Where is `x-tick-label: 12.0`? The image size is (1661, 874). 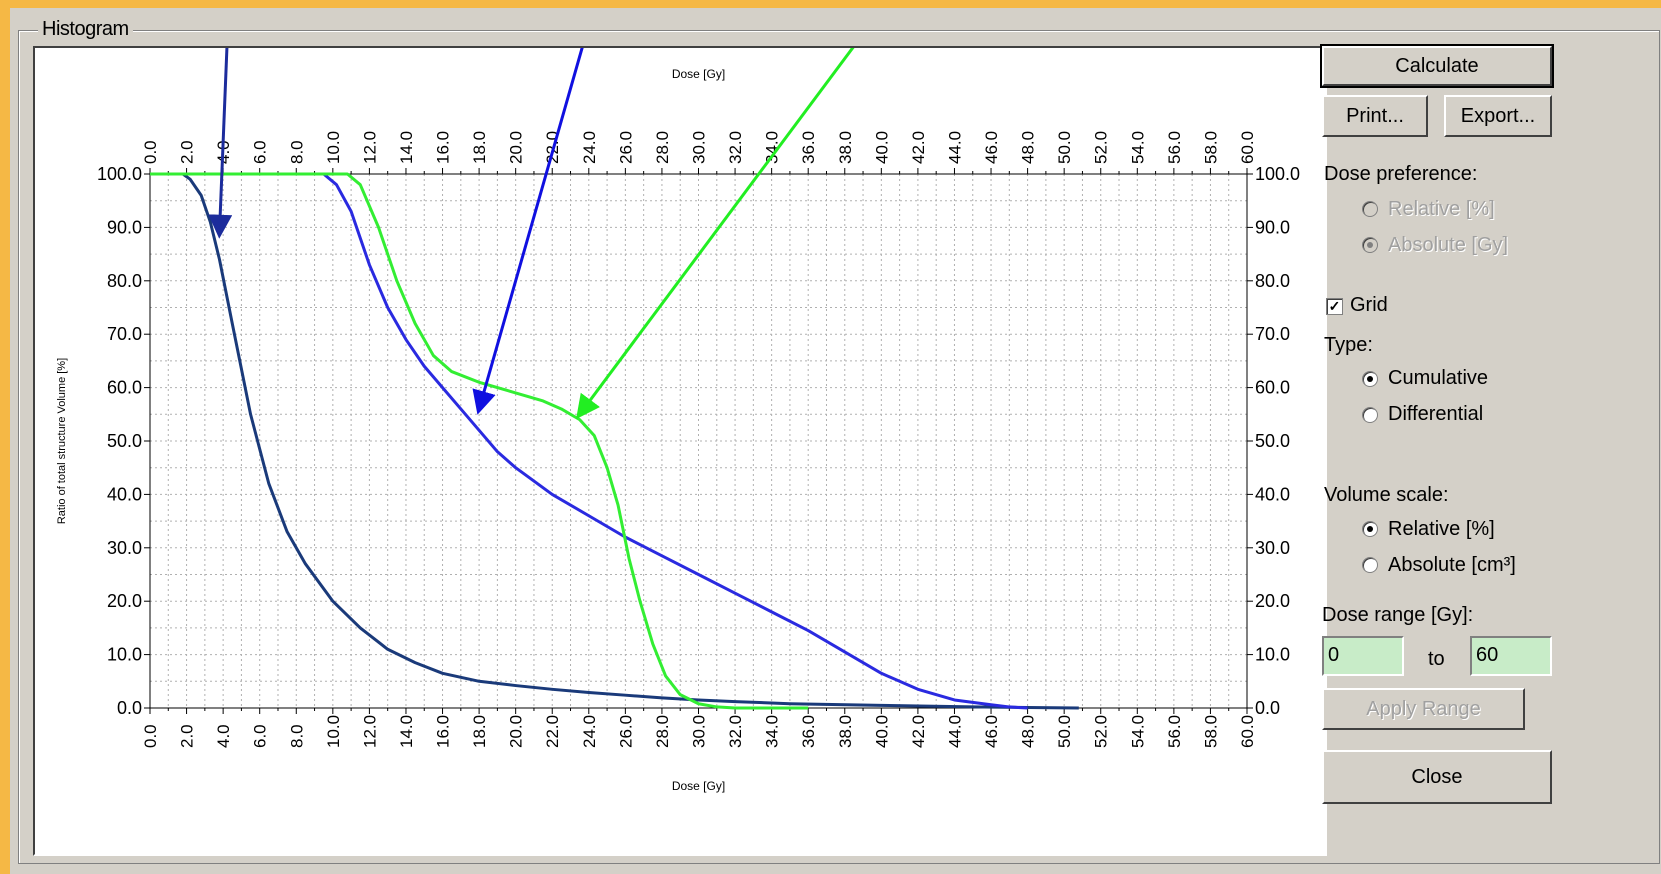 x-tick-label: 12.0 is located at coordinates (369, 731).